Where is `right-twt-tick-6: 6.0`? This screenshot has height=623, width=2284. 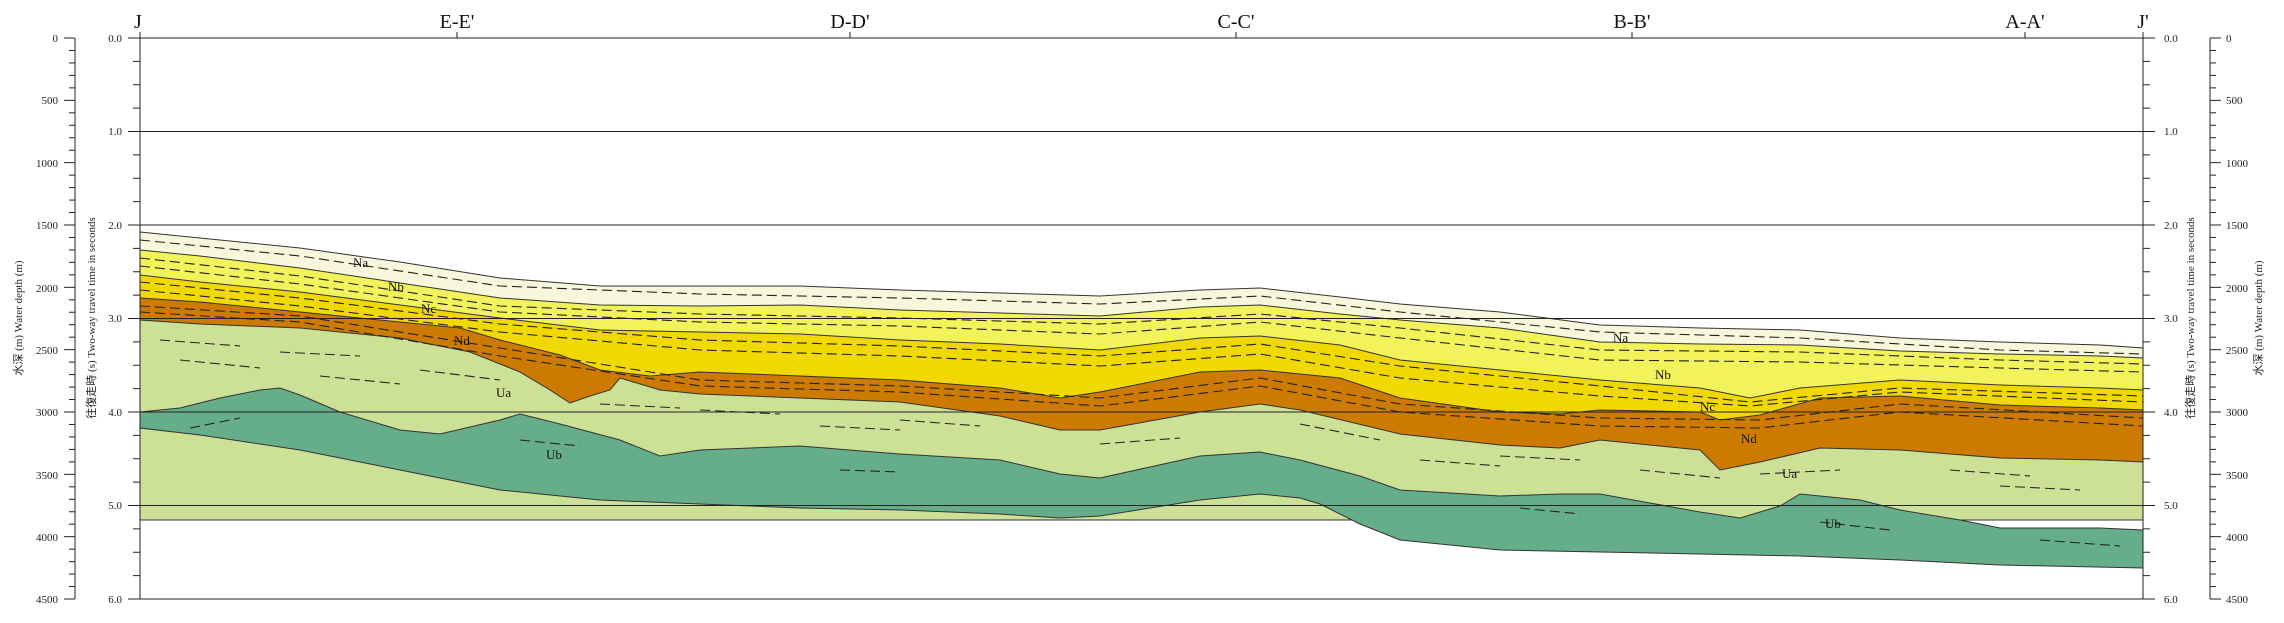 right-twt-tick-6: 6.0 is located at coordinates (2171, 600).